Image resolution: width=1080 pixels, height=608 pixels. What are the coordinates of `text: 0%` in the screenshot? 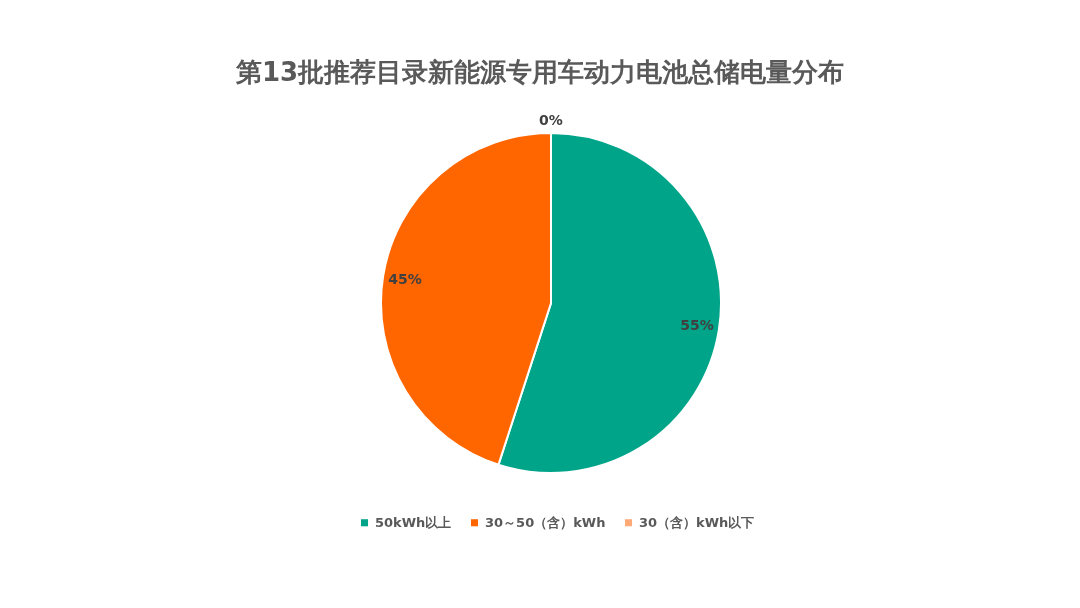 It's located at (551, 120).